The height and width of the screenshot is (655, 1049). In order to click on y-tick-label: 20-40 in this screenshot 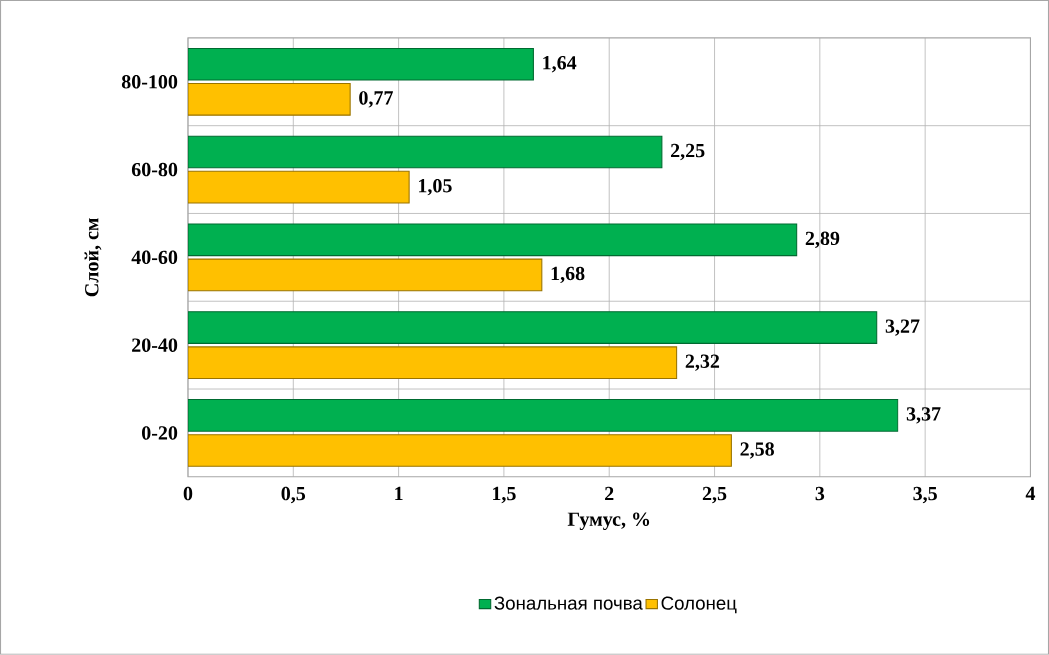, I will do `click(155, 345)`.